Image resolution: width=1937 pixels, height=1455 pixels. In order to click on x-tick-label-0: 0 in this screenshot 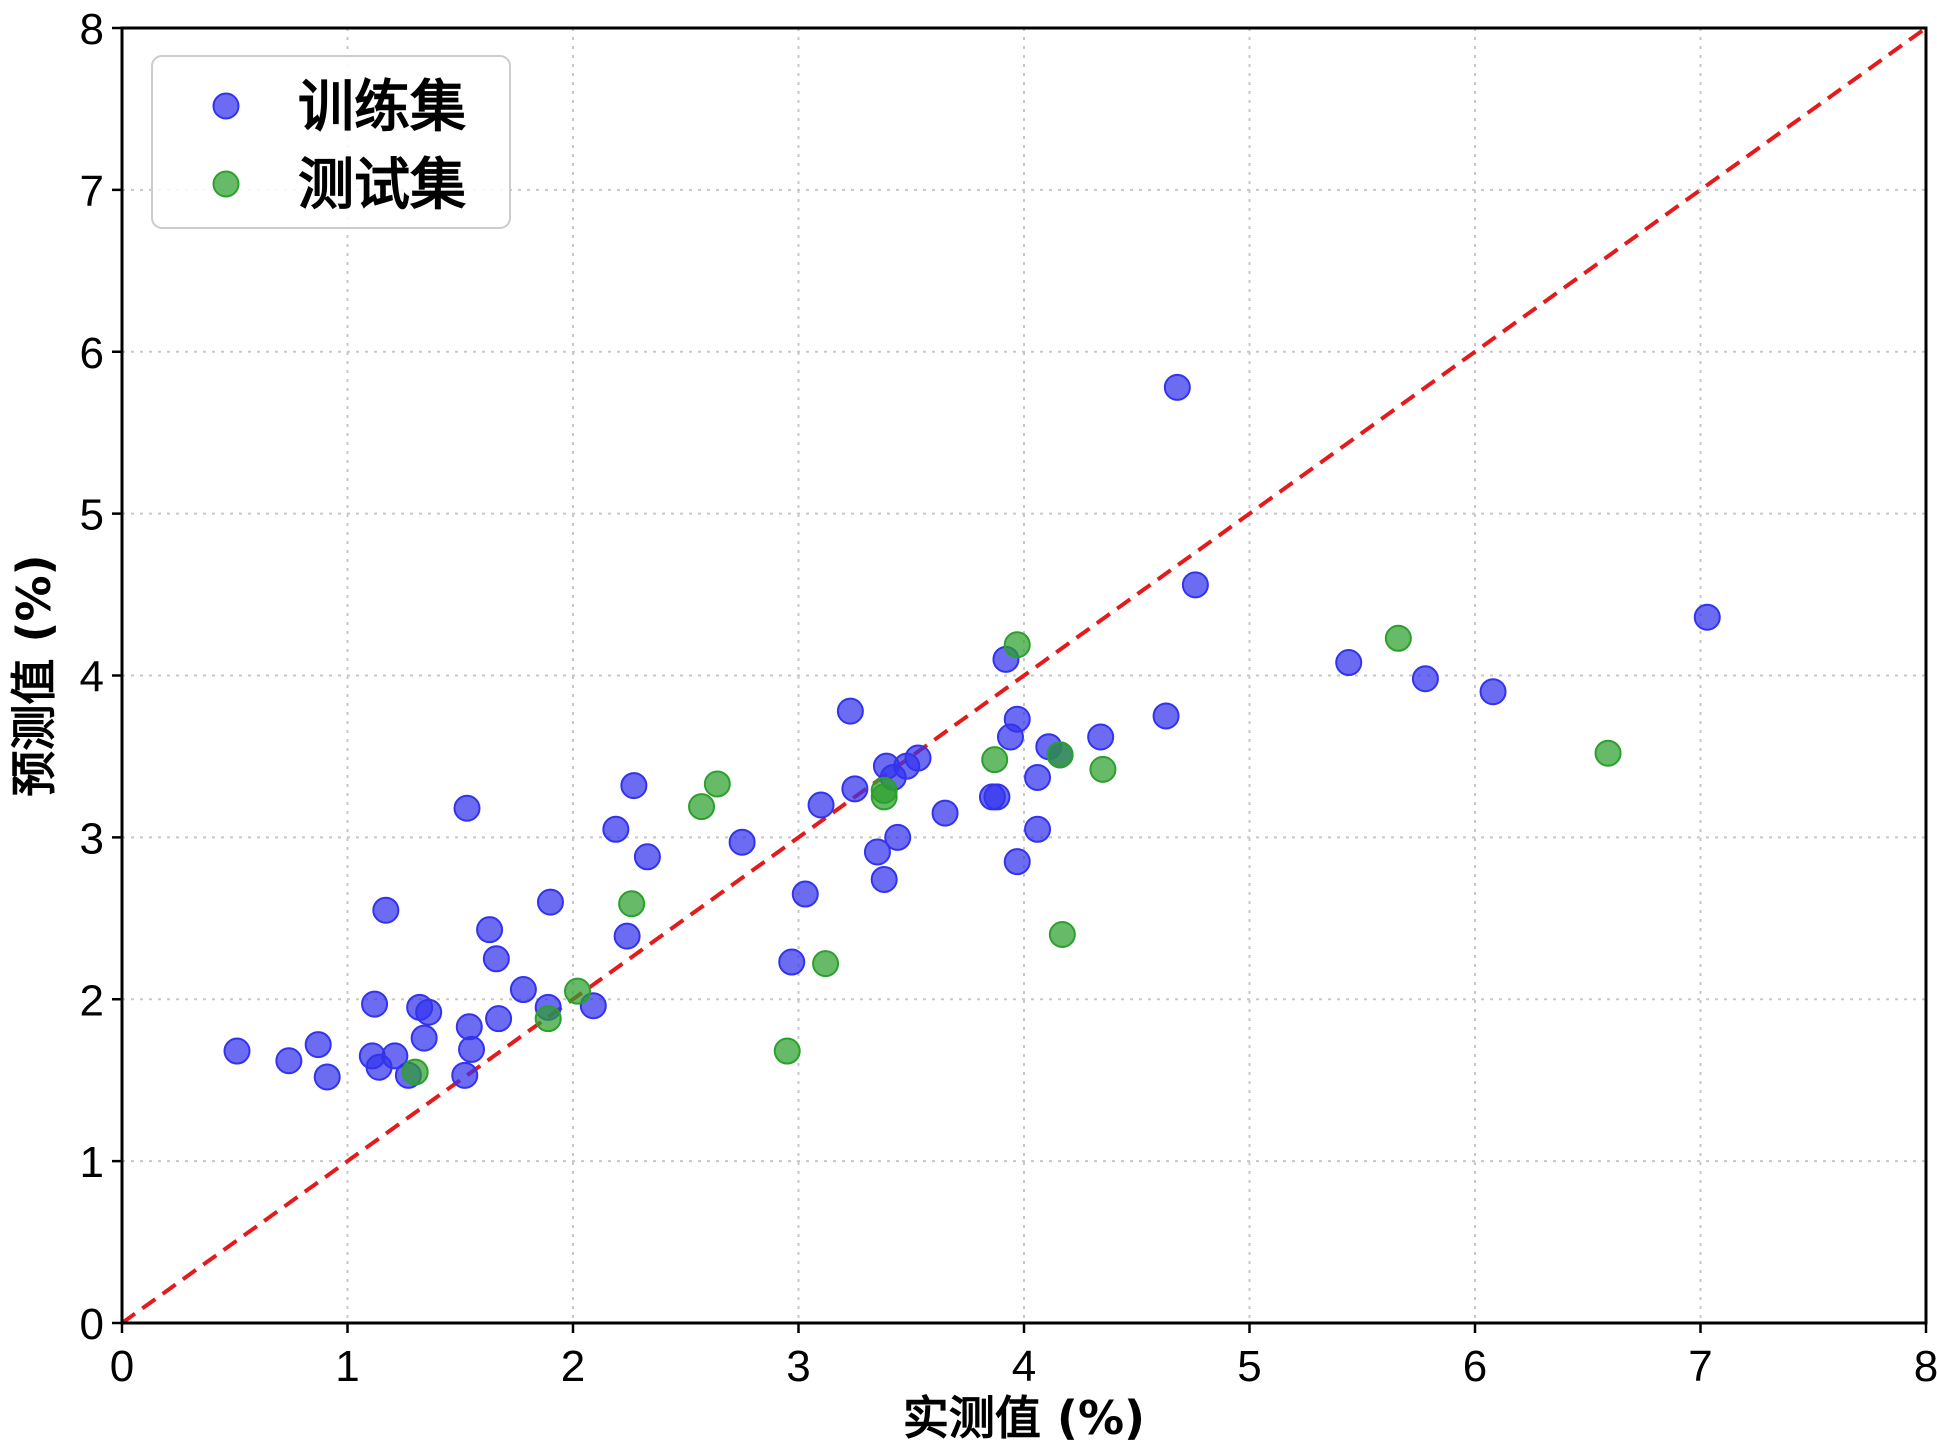, I will do `click(122, 1366)`.